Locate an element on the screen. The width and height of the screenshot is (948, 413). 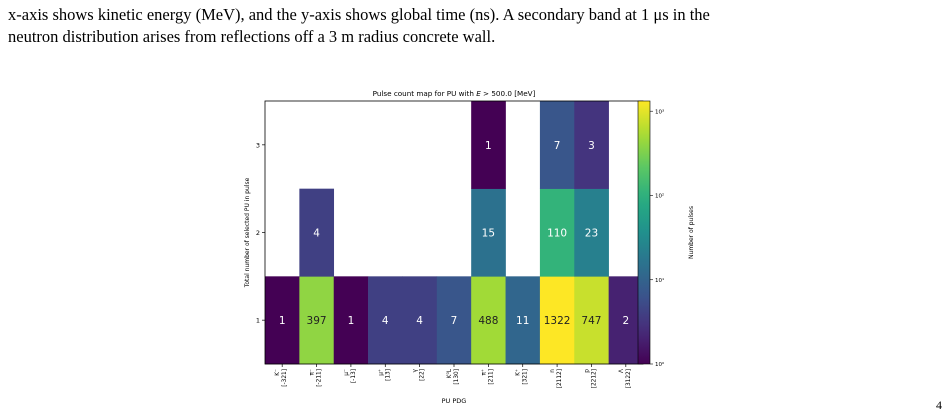
x-tick-code: [22] is located at coordinates (423, 375).